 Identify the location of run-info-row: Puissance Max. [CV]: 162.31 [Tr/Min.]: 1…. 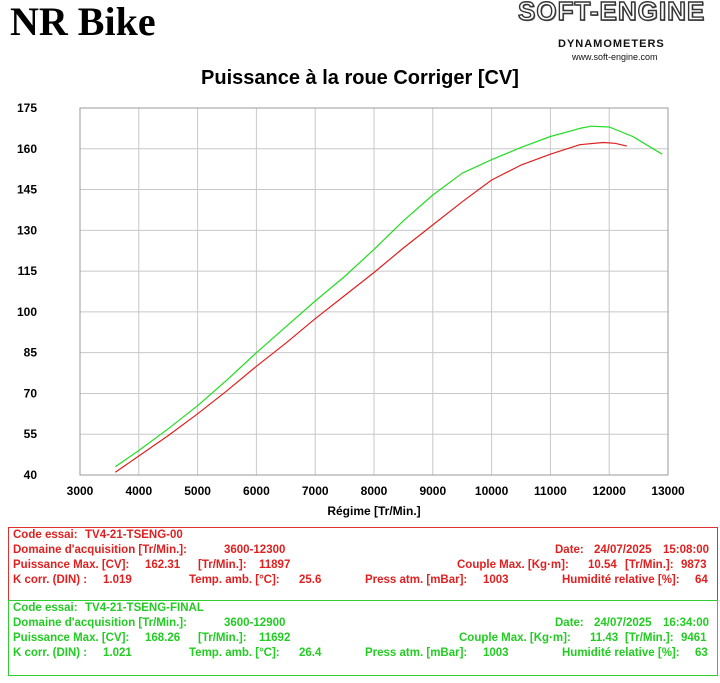
(363, 565).